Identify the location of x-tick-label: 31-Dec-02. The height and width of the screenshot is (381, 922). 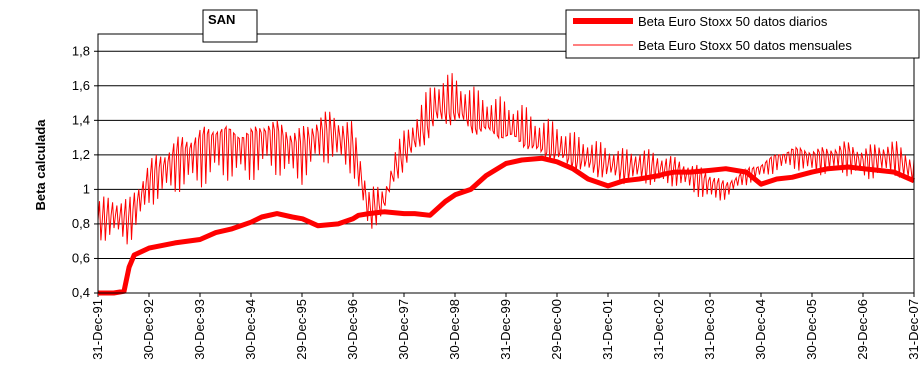
(658, 329).